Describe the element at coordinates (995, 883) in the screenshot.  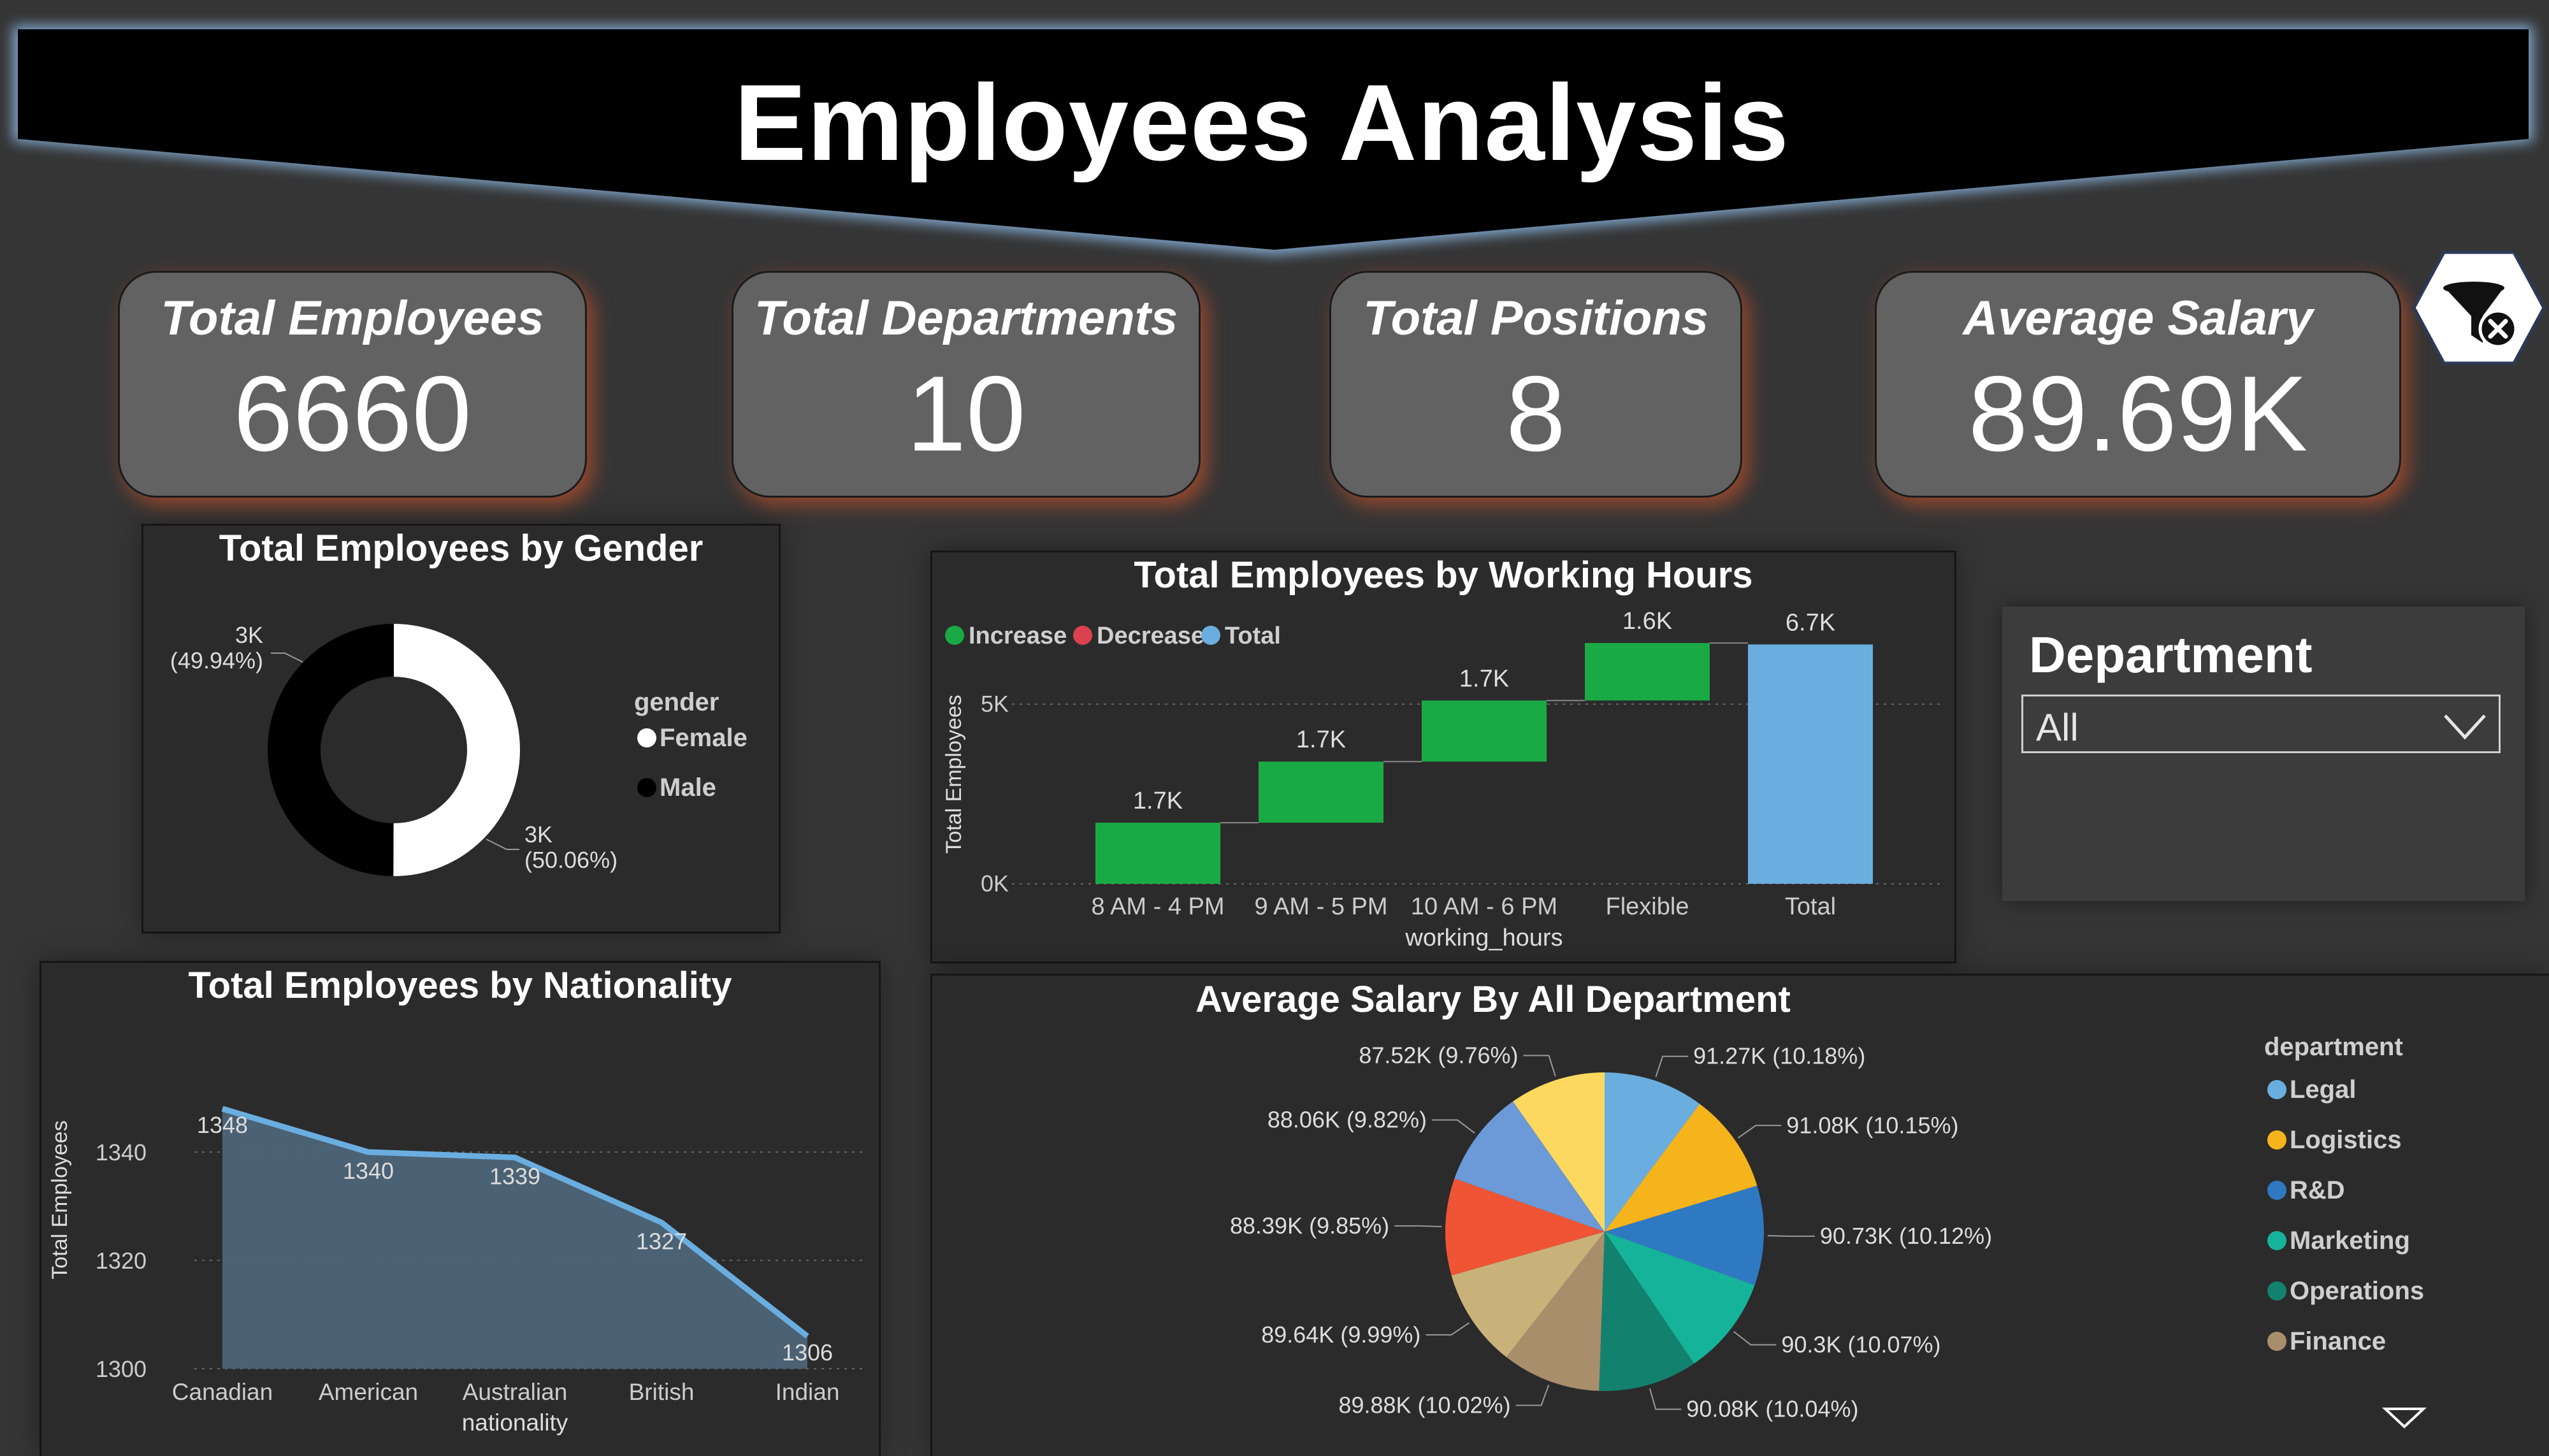
I see `y-tick-label: 0K` at that location.